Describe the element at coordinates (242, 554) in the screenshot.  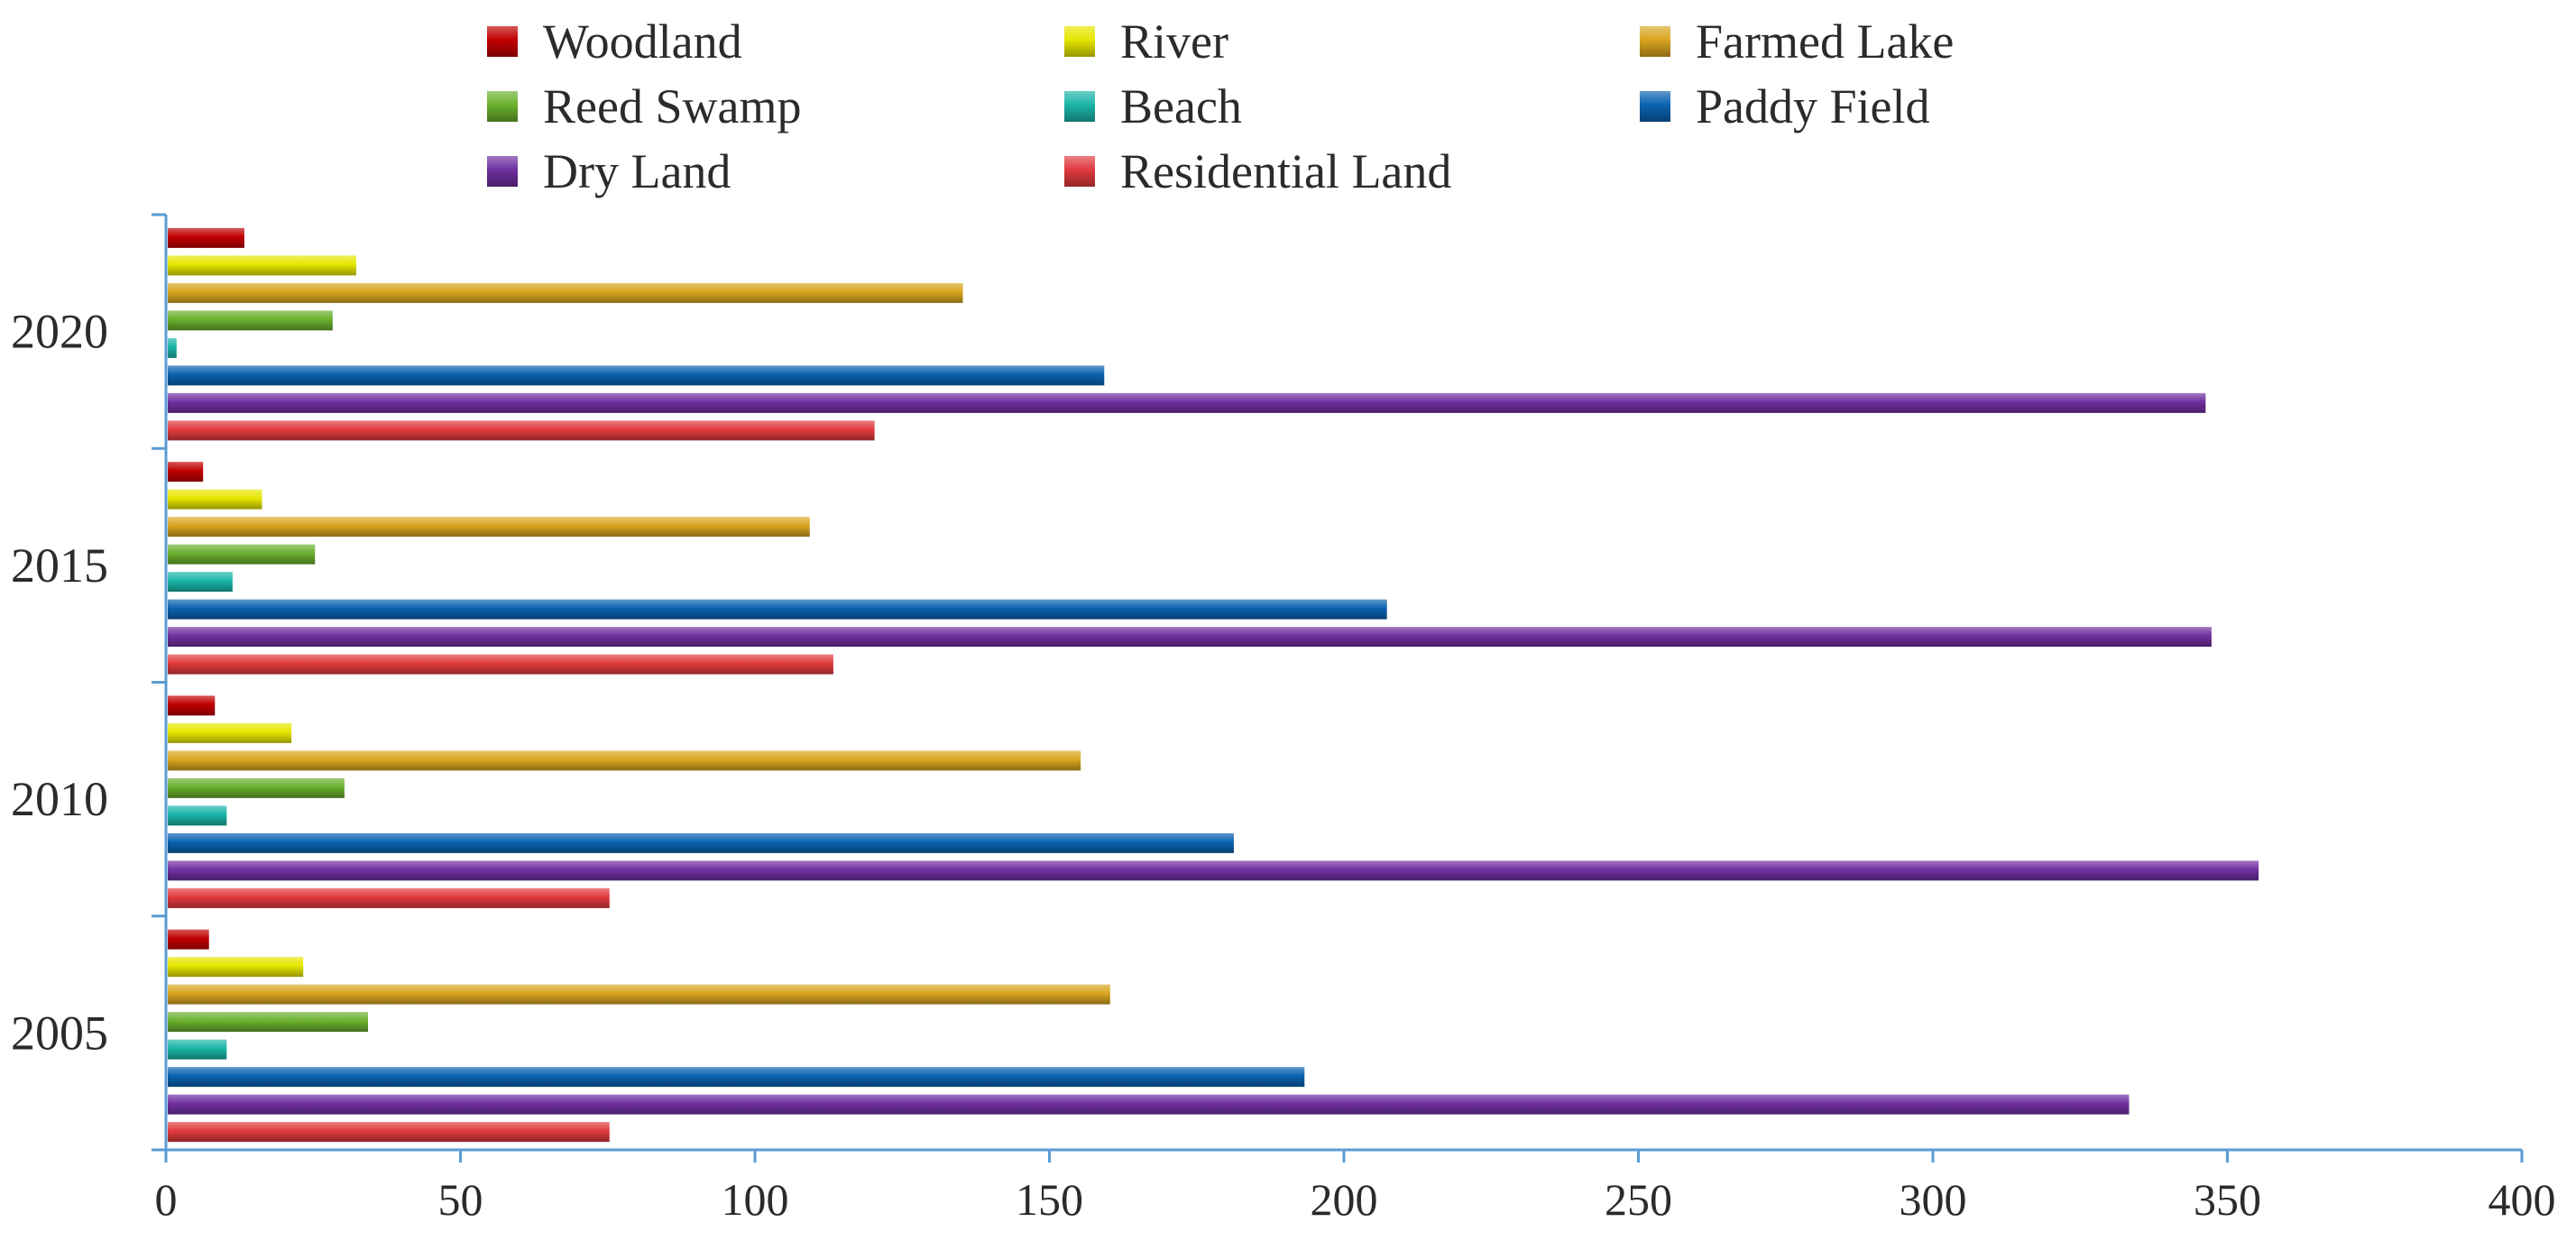
I see `bar-2015-reed-swamp` at that location.